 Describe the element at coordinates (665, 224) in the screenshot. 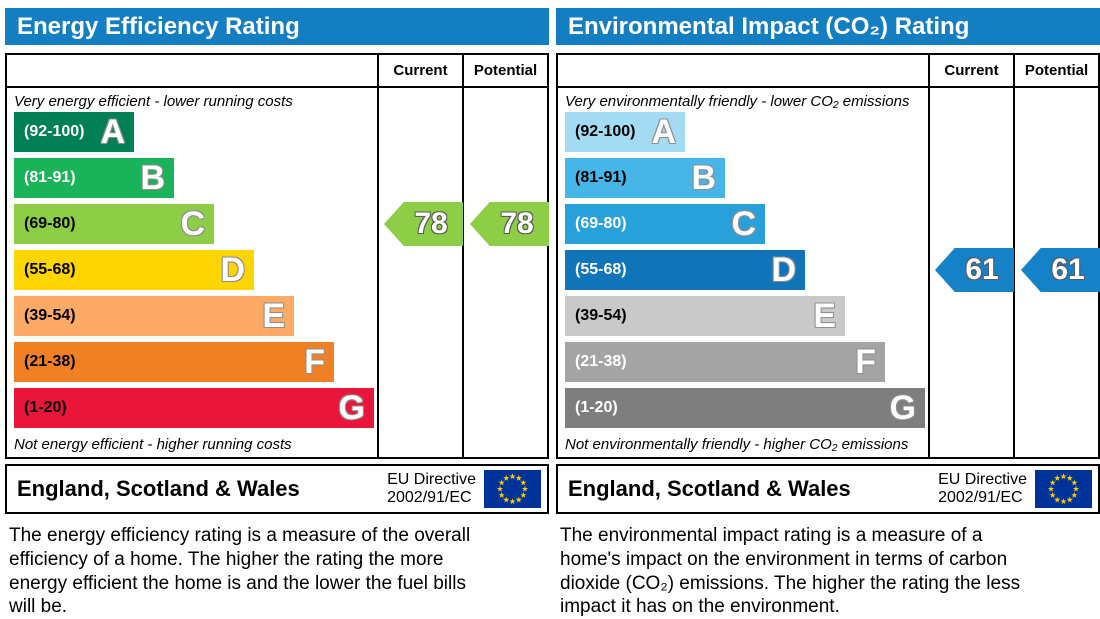

I see `eir-band-c: (69-80) C` at that location.